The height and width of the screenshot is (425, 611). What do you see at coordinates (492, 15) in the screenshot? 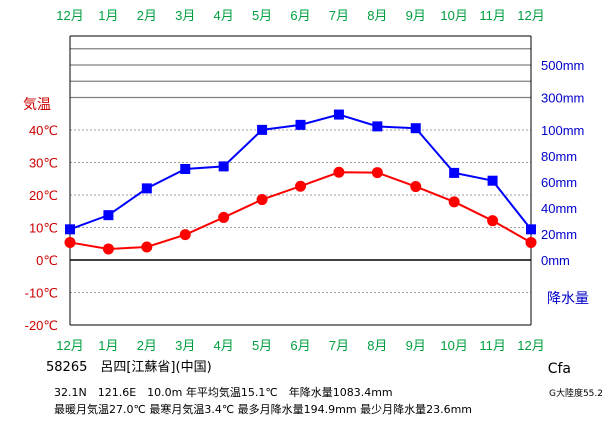
I see `month-label-top: 11月` at bounding box center [492, 15].